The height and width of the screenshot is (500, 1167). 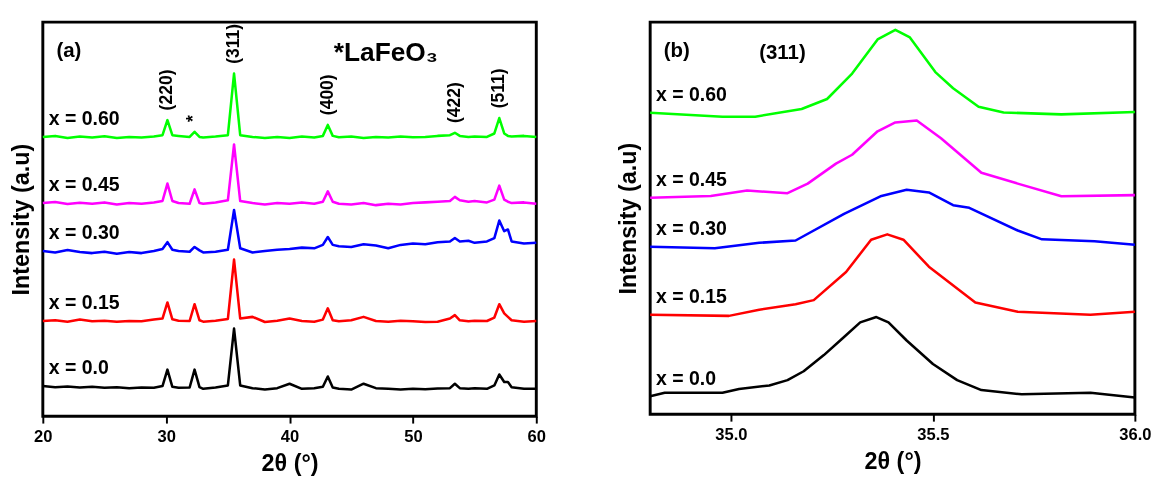 I want to click on x-tick-label: 30, so click(x=166, y=437).